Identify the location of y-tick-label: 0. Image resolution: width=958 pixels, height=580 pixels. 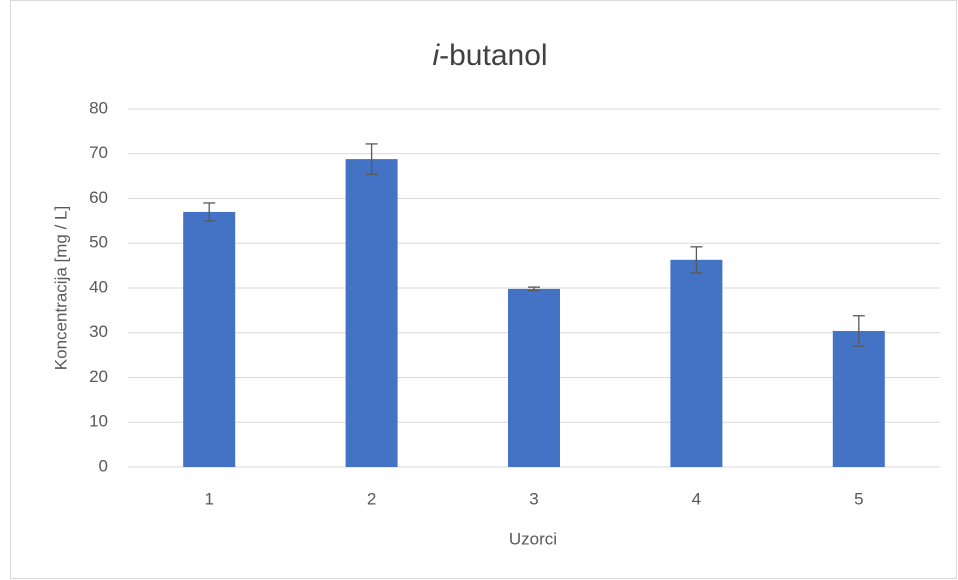
(103, 465).